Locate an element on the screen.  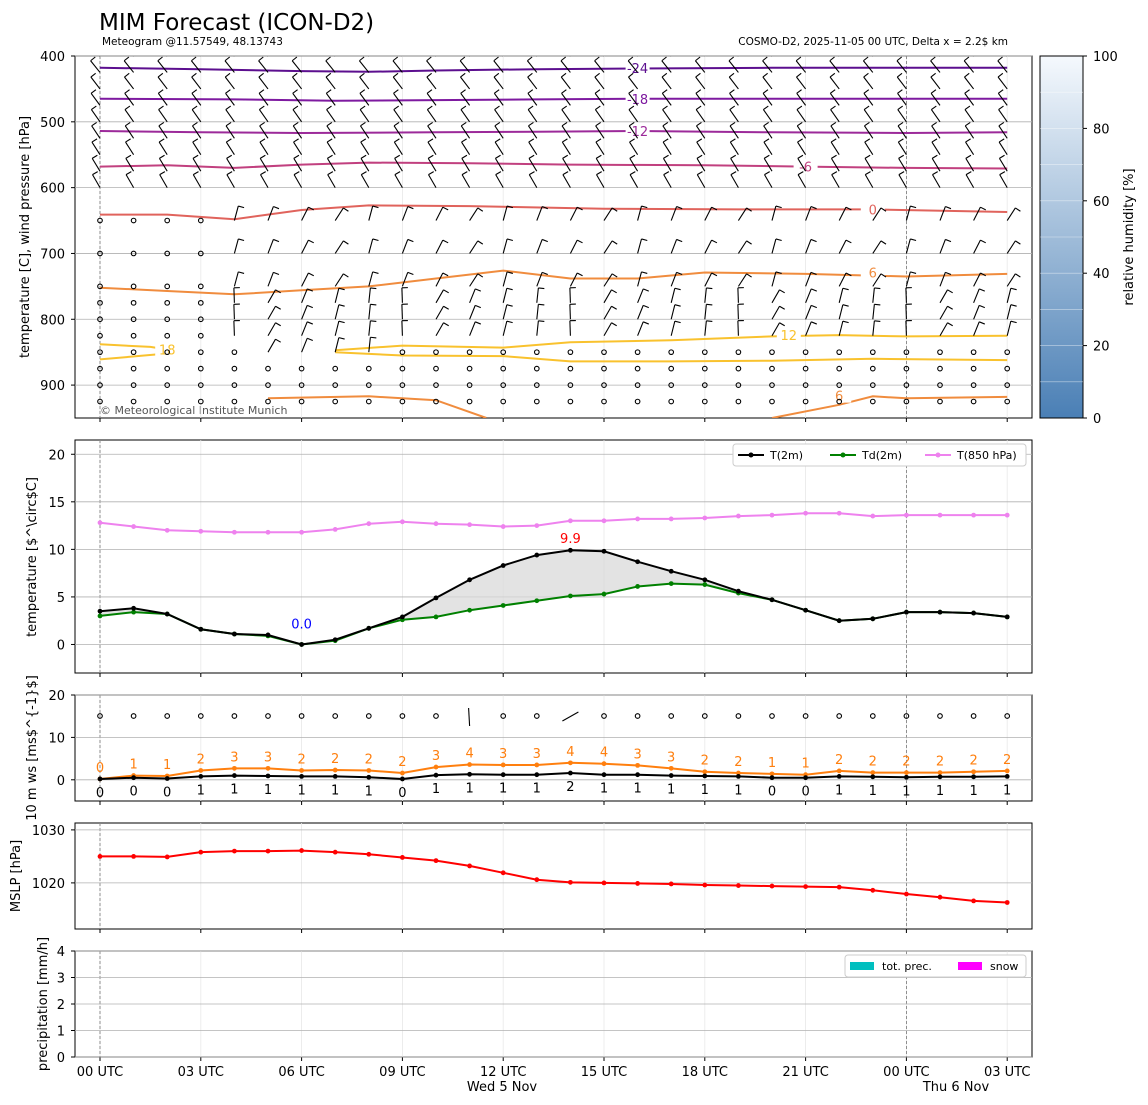
copyright-note: © Meteorological Institute Munich is located at coordinates (193, 410).